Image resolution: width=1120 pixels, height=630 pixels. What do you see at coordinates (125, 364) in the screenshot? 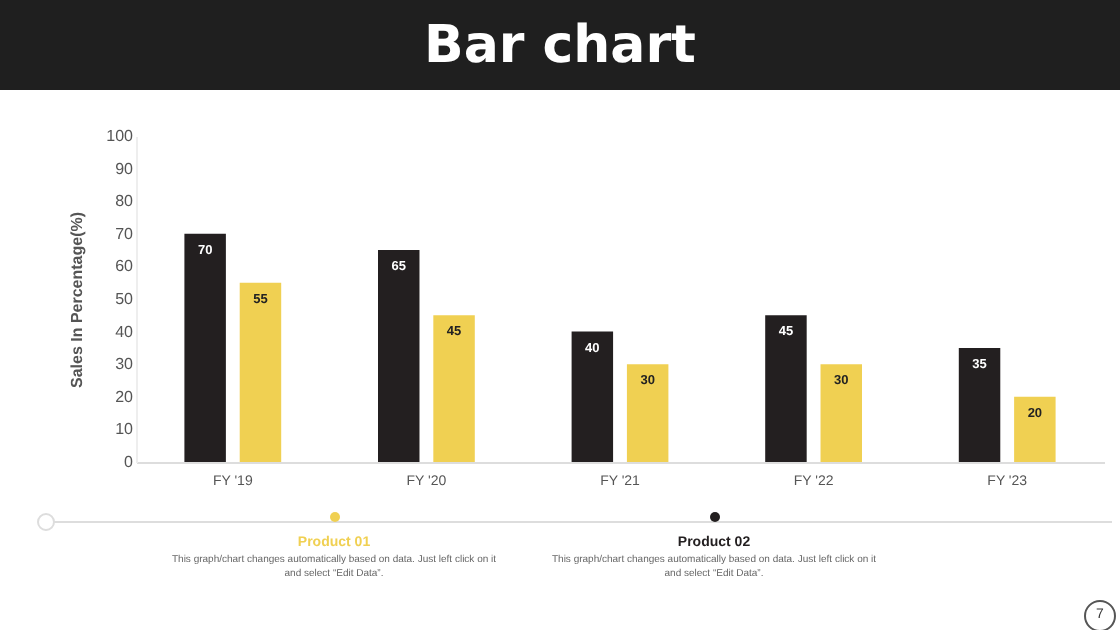
I see `y-tick-label: 30` at bounding box center [125, 364].